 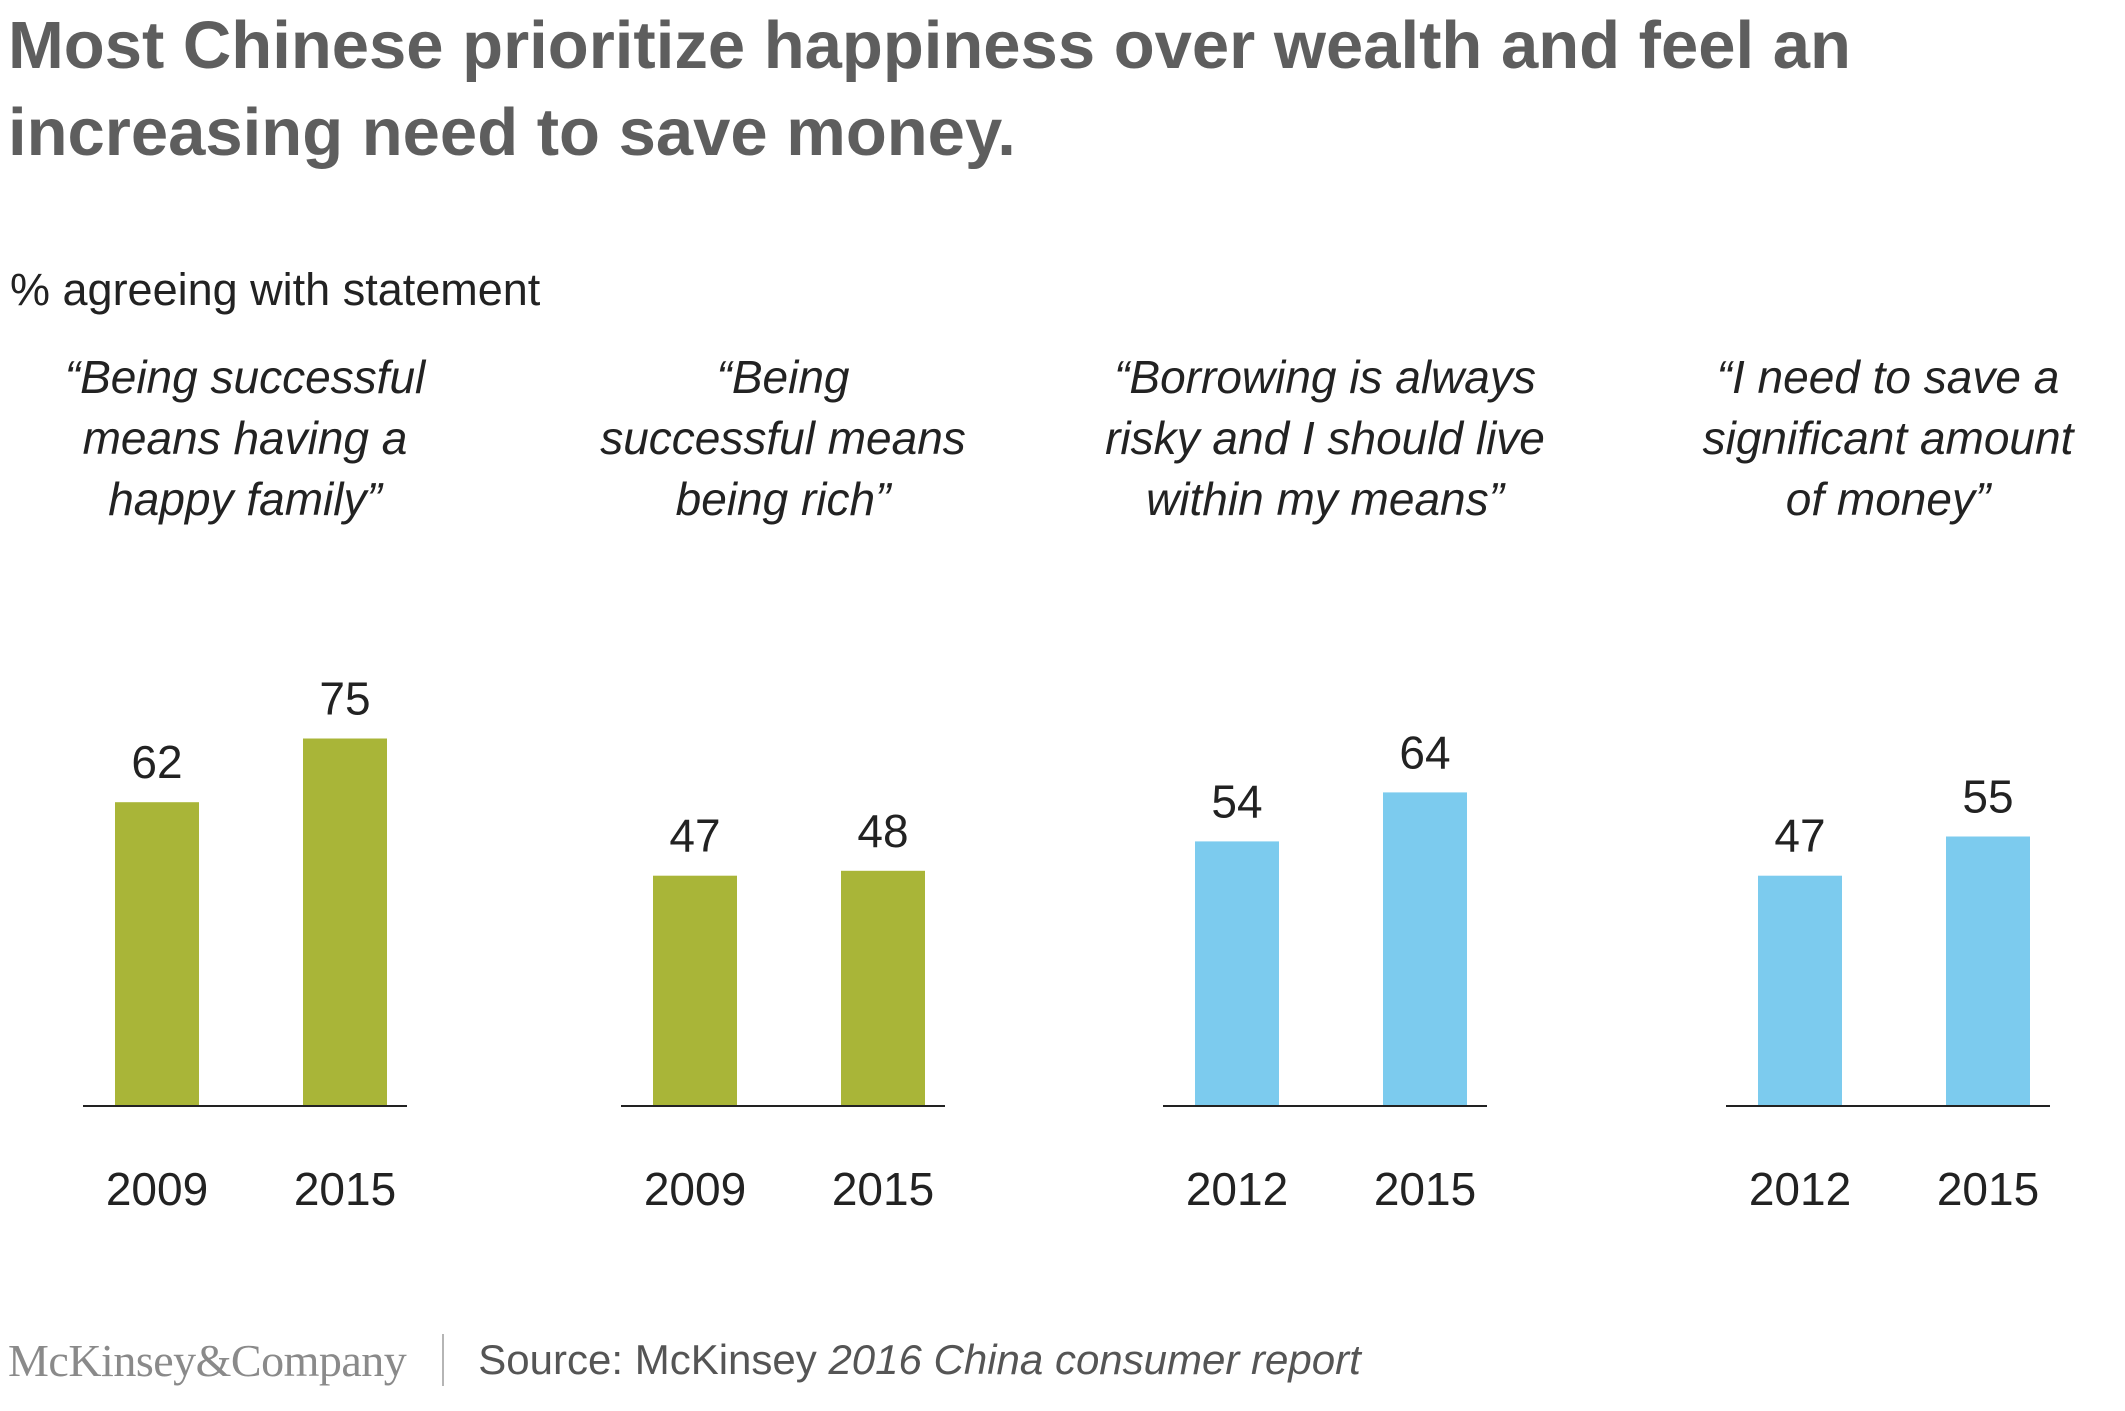 What do you see at coordinates (1987, 797) in the screenshot?
I see `bar-value-label: 55` at bounding box center [1987, 797].